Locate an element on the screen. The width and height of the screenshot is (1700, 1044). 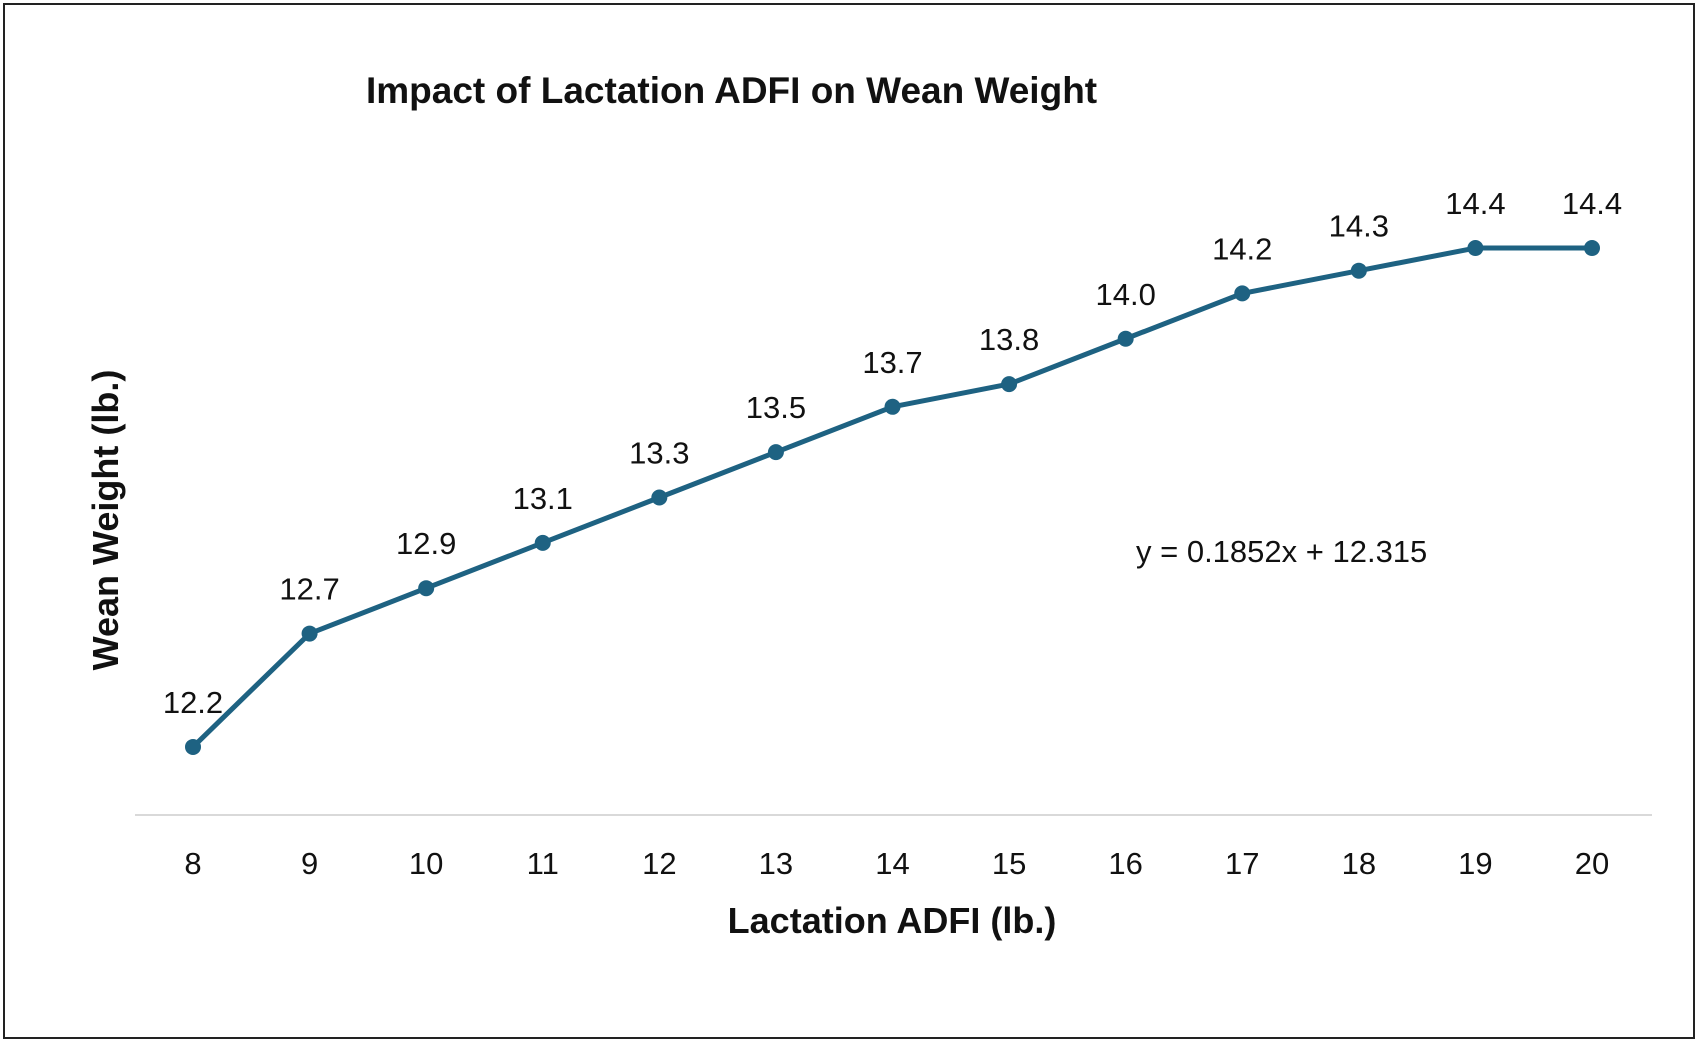
x-tick-label: 18 is located at coordinates (1359, 863).